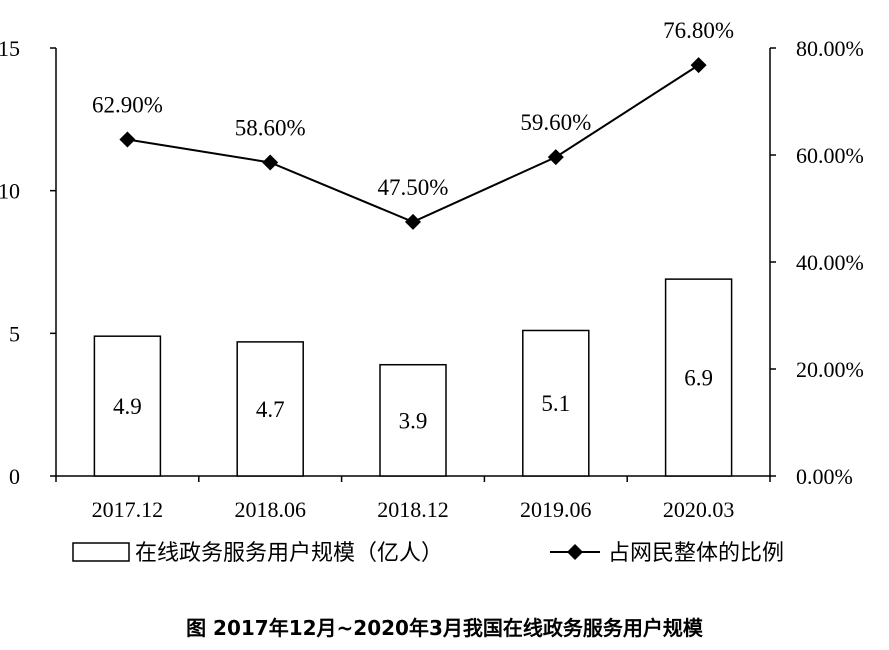 The image size is (889, 650). Describe the element at coordinates (289, 553) in the screenshot. I see `legend-bar-label: 在线政务服务用户规模（亿人）` at that location.